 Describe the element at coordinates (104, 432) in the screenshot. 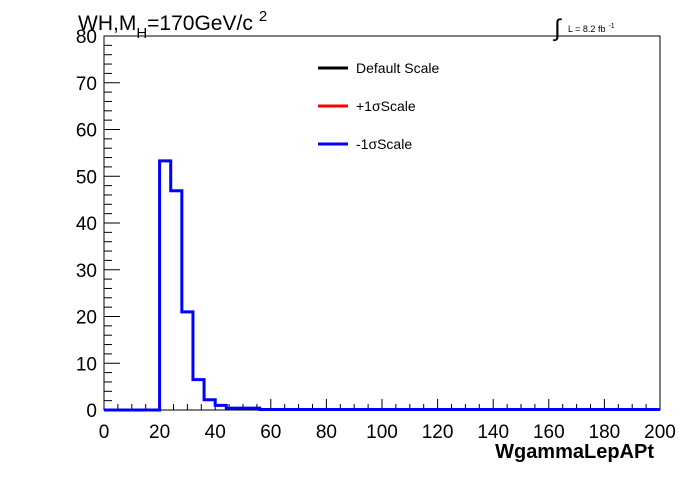

I see `x-tick-label: 0` at that location.